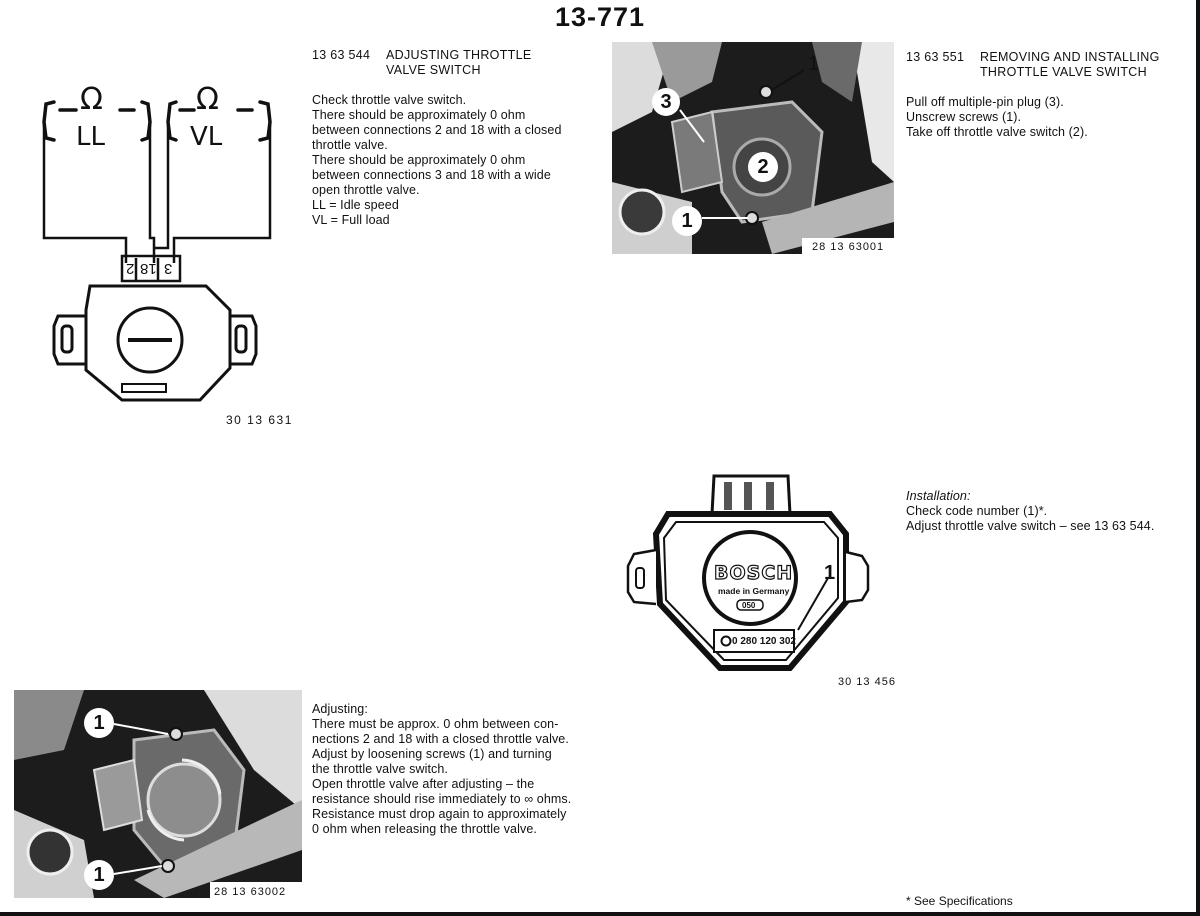  I want to click on page-border-bottom, so click(600, 914).